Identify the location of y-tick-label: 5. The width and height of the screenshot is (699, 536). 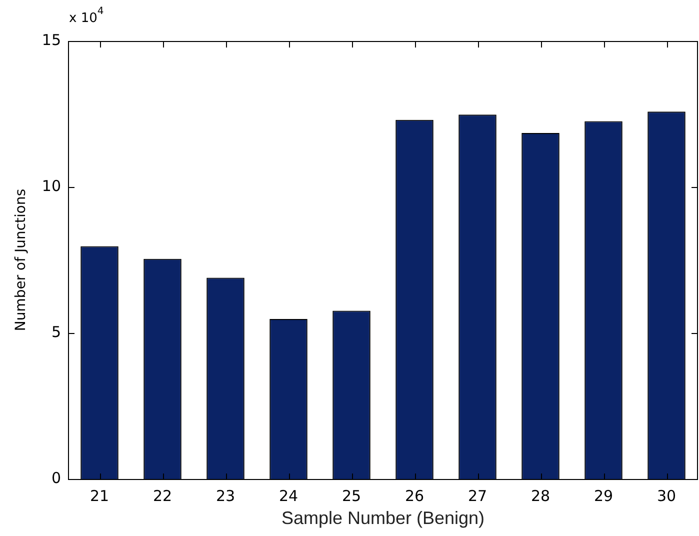
(56, 331).